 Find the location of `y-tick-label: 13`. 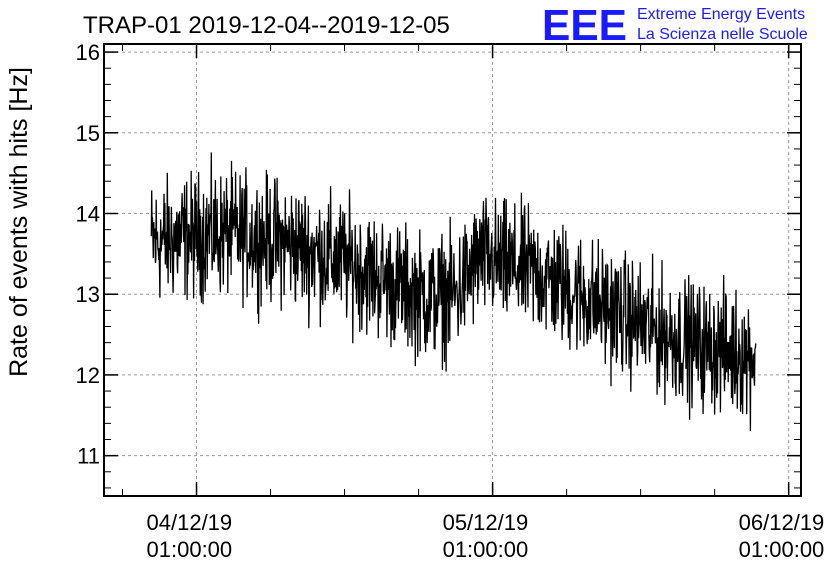

y-tick-label: 13 is located at coordinates (88, 294).